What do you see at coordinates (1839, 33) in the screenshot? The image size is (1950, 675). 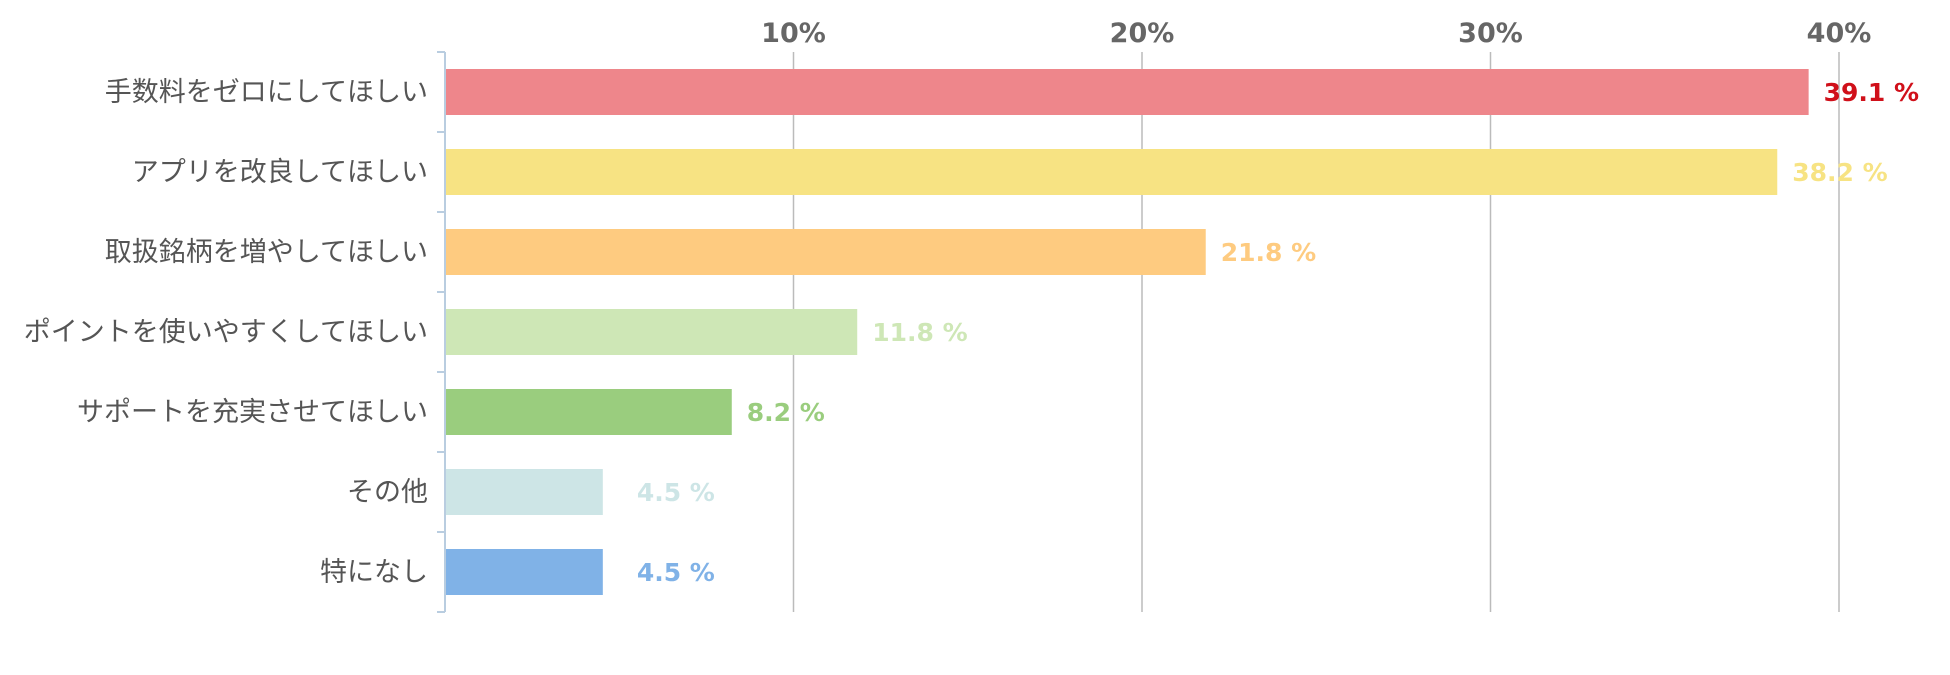 I see `x-tick-label: 40%` at bounding box center [1839, 33].